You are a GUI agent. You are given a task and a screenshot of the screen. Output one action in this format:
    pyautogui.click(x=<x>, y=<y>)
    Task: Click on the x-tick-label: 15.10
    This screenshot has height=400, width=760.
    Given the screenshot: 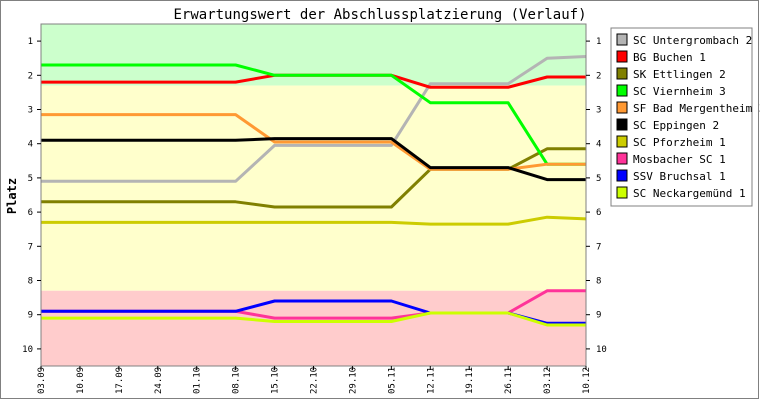 What is the action you would take?
    pyautogui.click(x=276, y=380)
    